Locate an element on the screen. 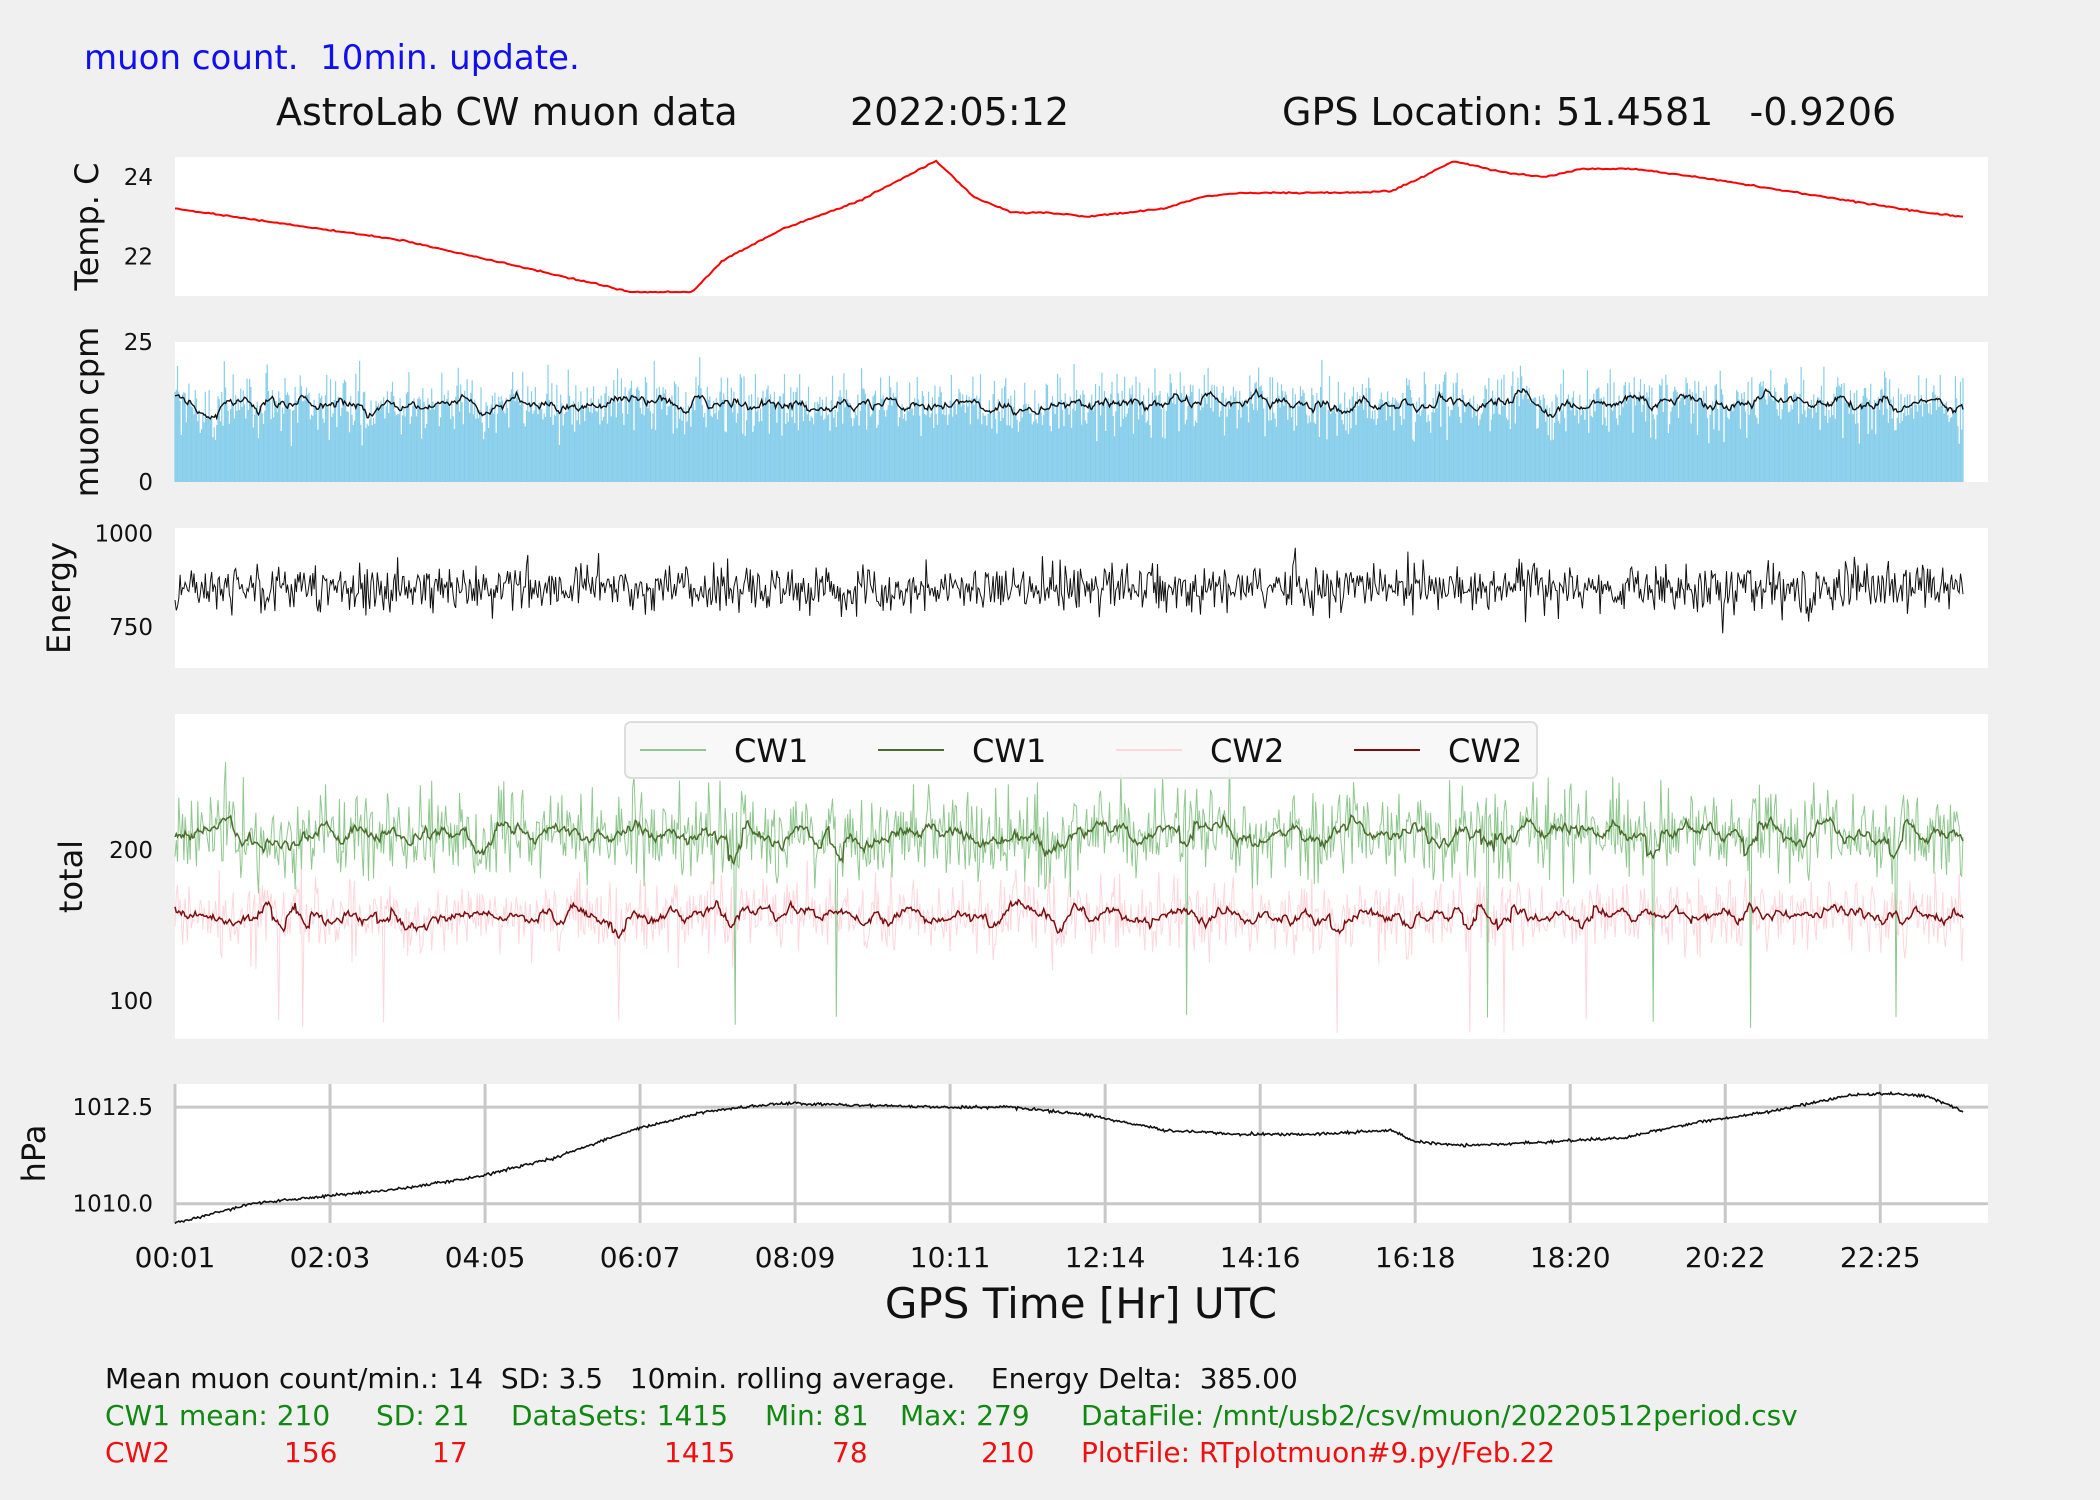  y-tick-label: 1010.0 is located at coordinates (113, 1205).